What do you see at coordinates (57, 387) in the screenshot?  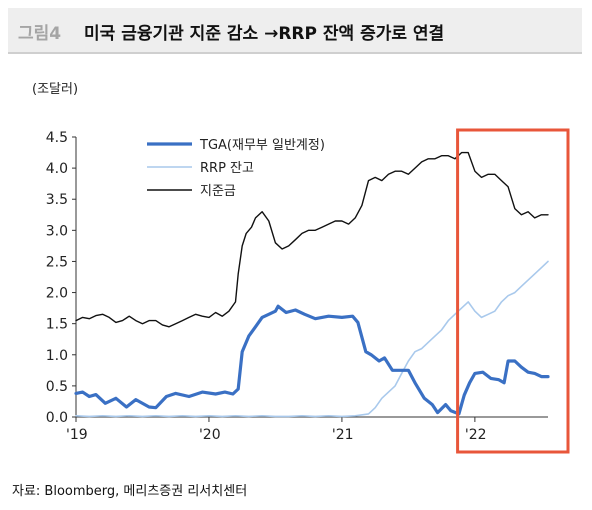 I see `y-tick-label: 0.5` at bounding box center [57, 387].